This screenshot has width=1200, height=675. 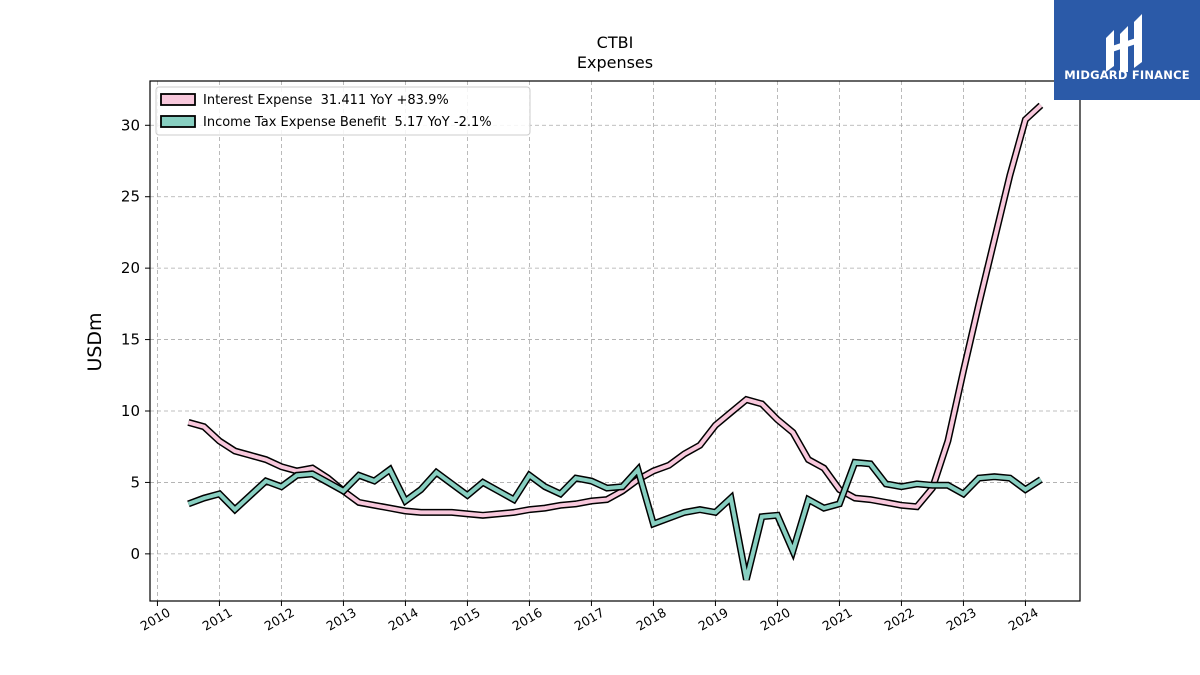 What do you see at coordinates (713, 619) in the screenshot?
I see `x-tick-label: 2019` at bounding box center [713, 619].